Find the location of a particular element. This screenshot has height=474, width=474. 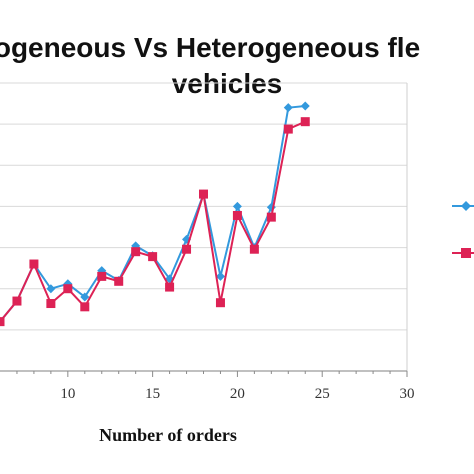

legend is located at coordinates (463, 229).